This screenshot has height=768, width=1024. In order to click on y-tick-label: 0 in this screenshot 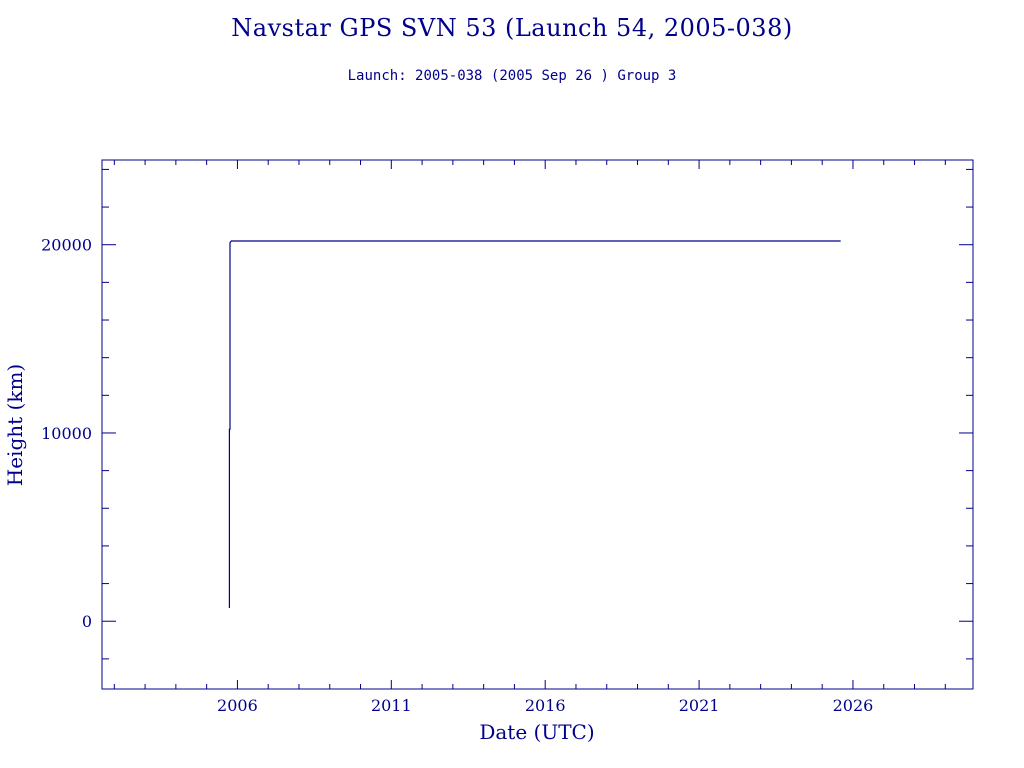, I will do `click(87, 621)`.